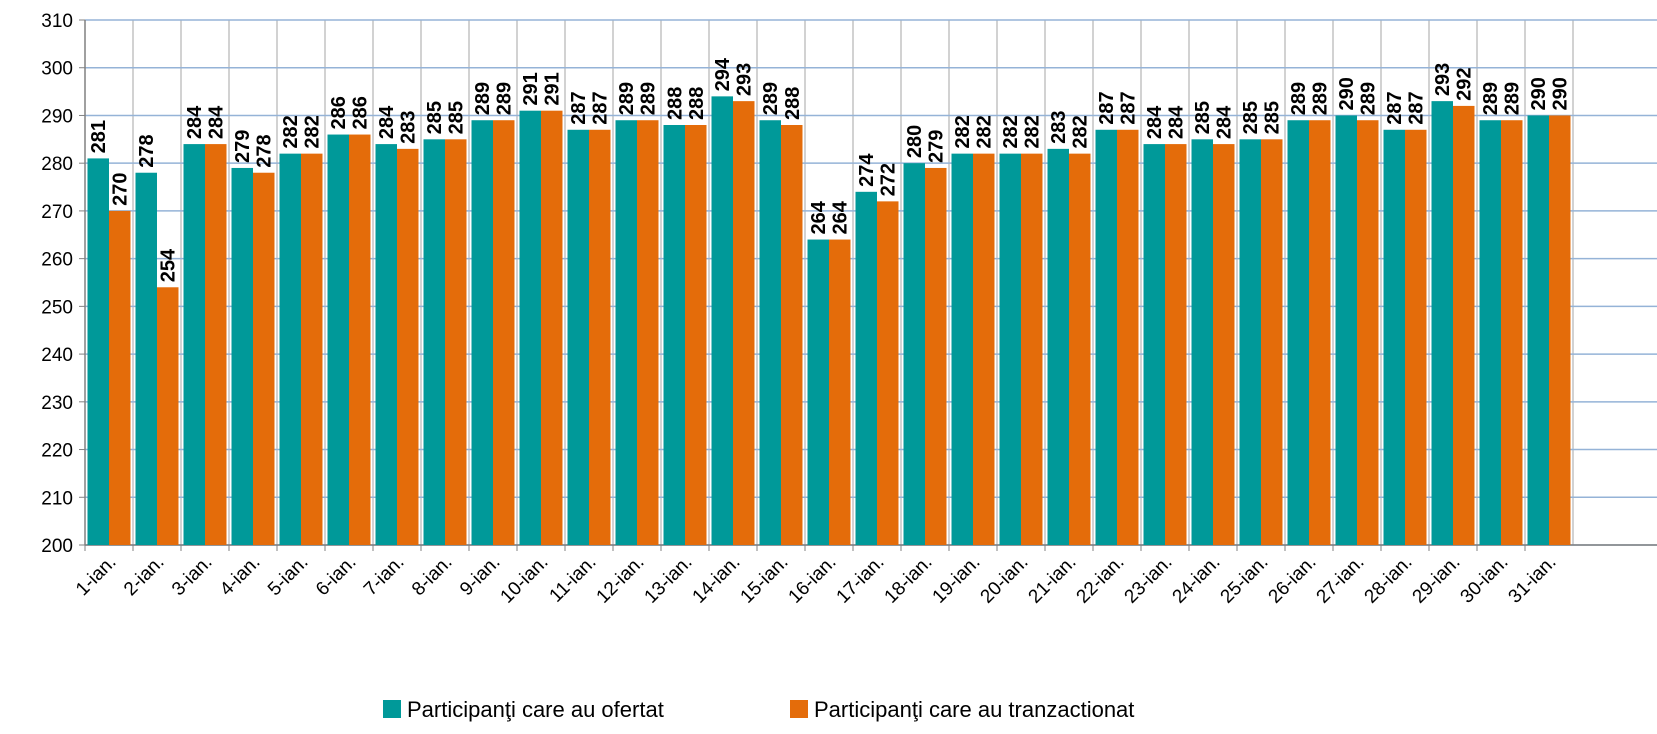 The height and width of the screenshot is (734, 1657). I want to click on value-label: 294, so click(723, 74).